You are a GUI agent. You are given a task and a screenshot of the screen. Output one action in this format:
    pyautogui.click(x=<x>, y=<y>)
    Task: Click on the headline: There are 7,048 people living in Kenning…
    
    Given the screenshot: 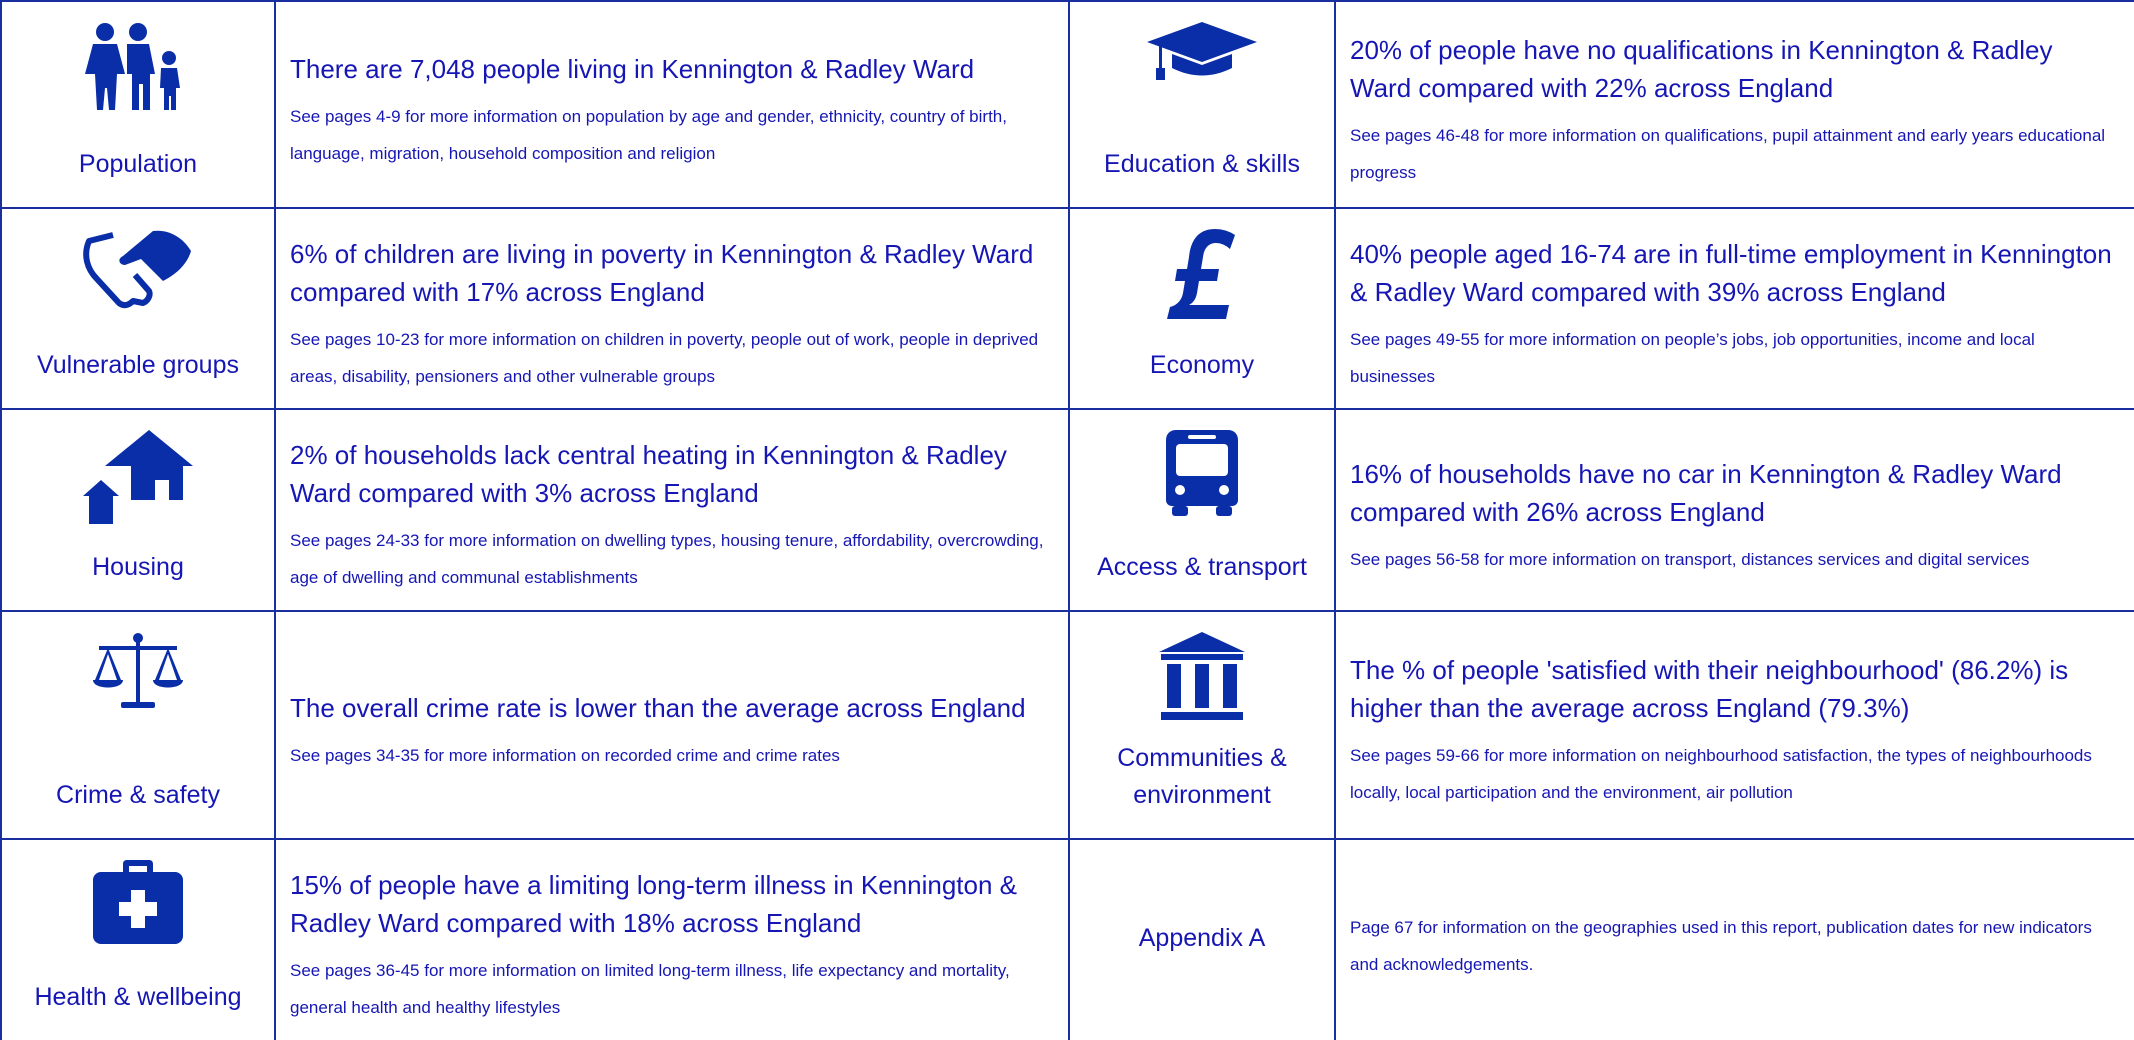 What is the action you would take?
    pyautogui.click(x=632, y=68)
    